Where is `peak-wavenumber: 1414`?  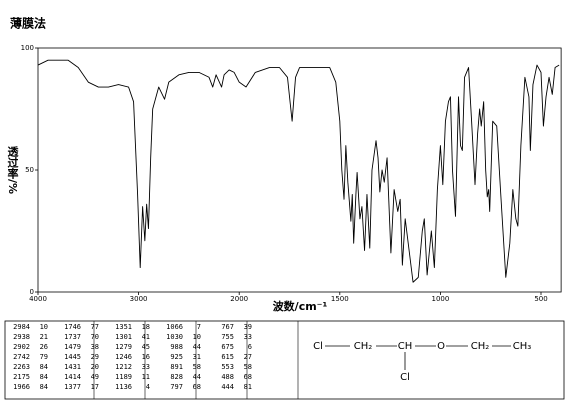
peak-wavenumber: 1414 is located at coordinates (72, 377).